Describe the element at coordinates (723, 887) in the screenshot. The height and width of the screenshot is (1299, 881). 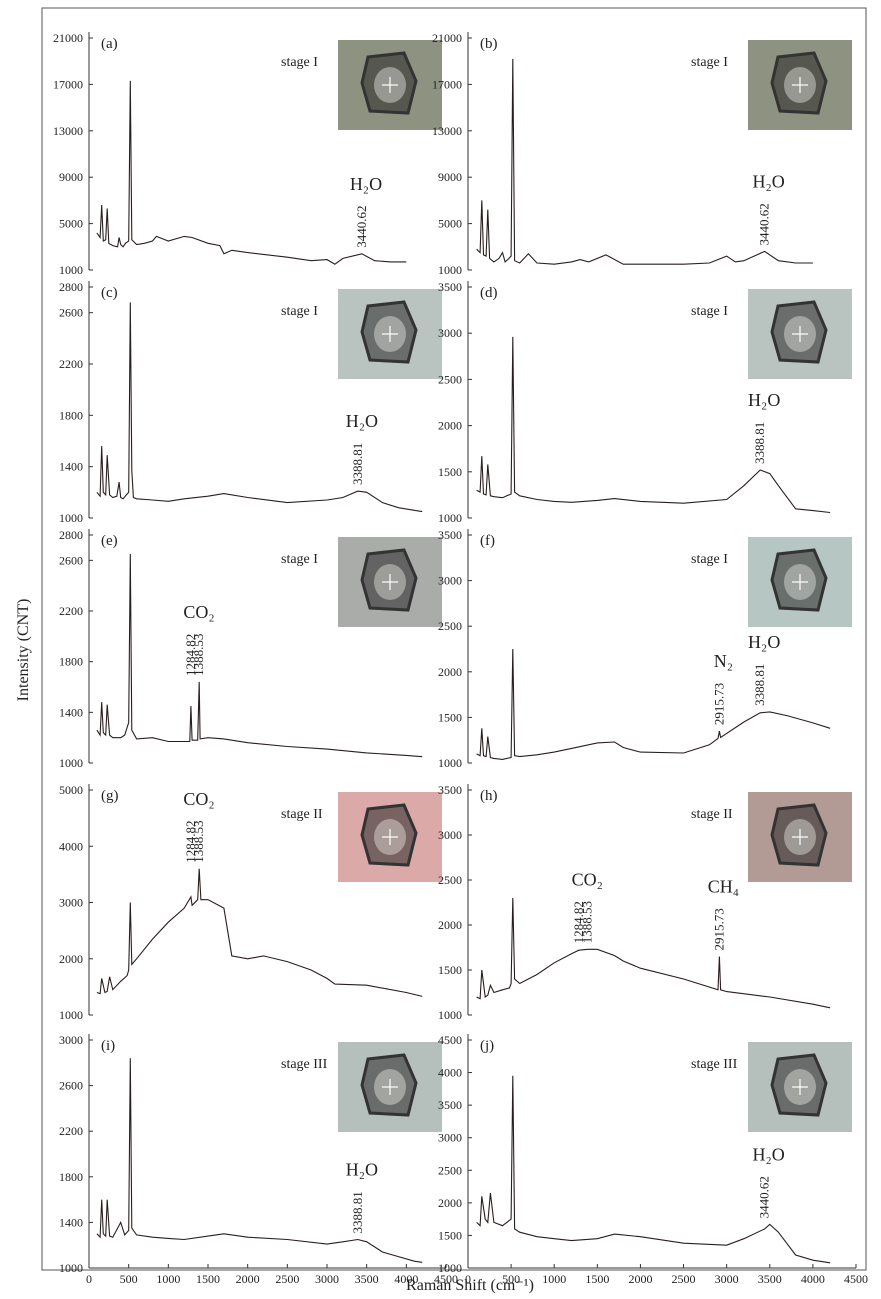
I see `species-label: CH₄` at that location.